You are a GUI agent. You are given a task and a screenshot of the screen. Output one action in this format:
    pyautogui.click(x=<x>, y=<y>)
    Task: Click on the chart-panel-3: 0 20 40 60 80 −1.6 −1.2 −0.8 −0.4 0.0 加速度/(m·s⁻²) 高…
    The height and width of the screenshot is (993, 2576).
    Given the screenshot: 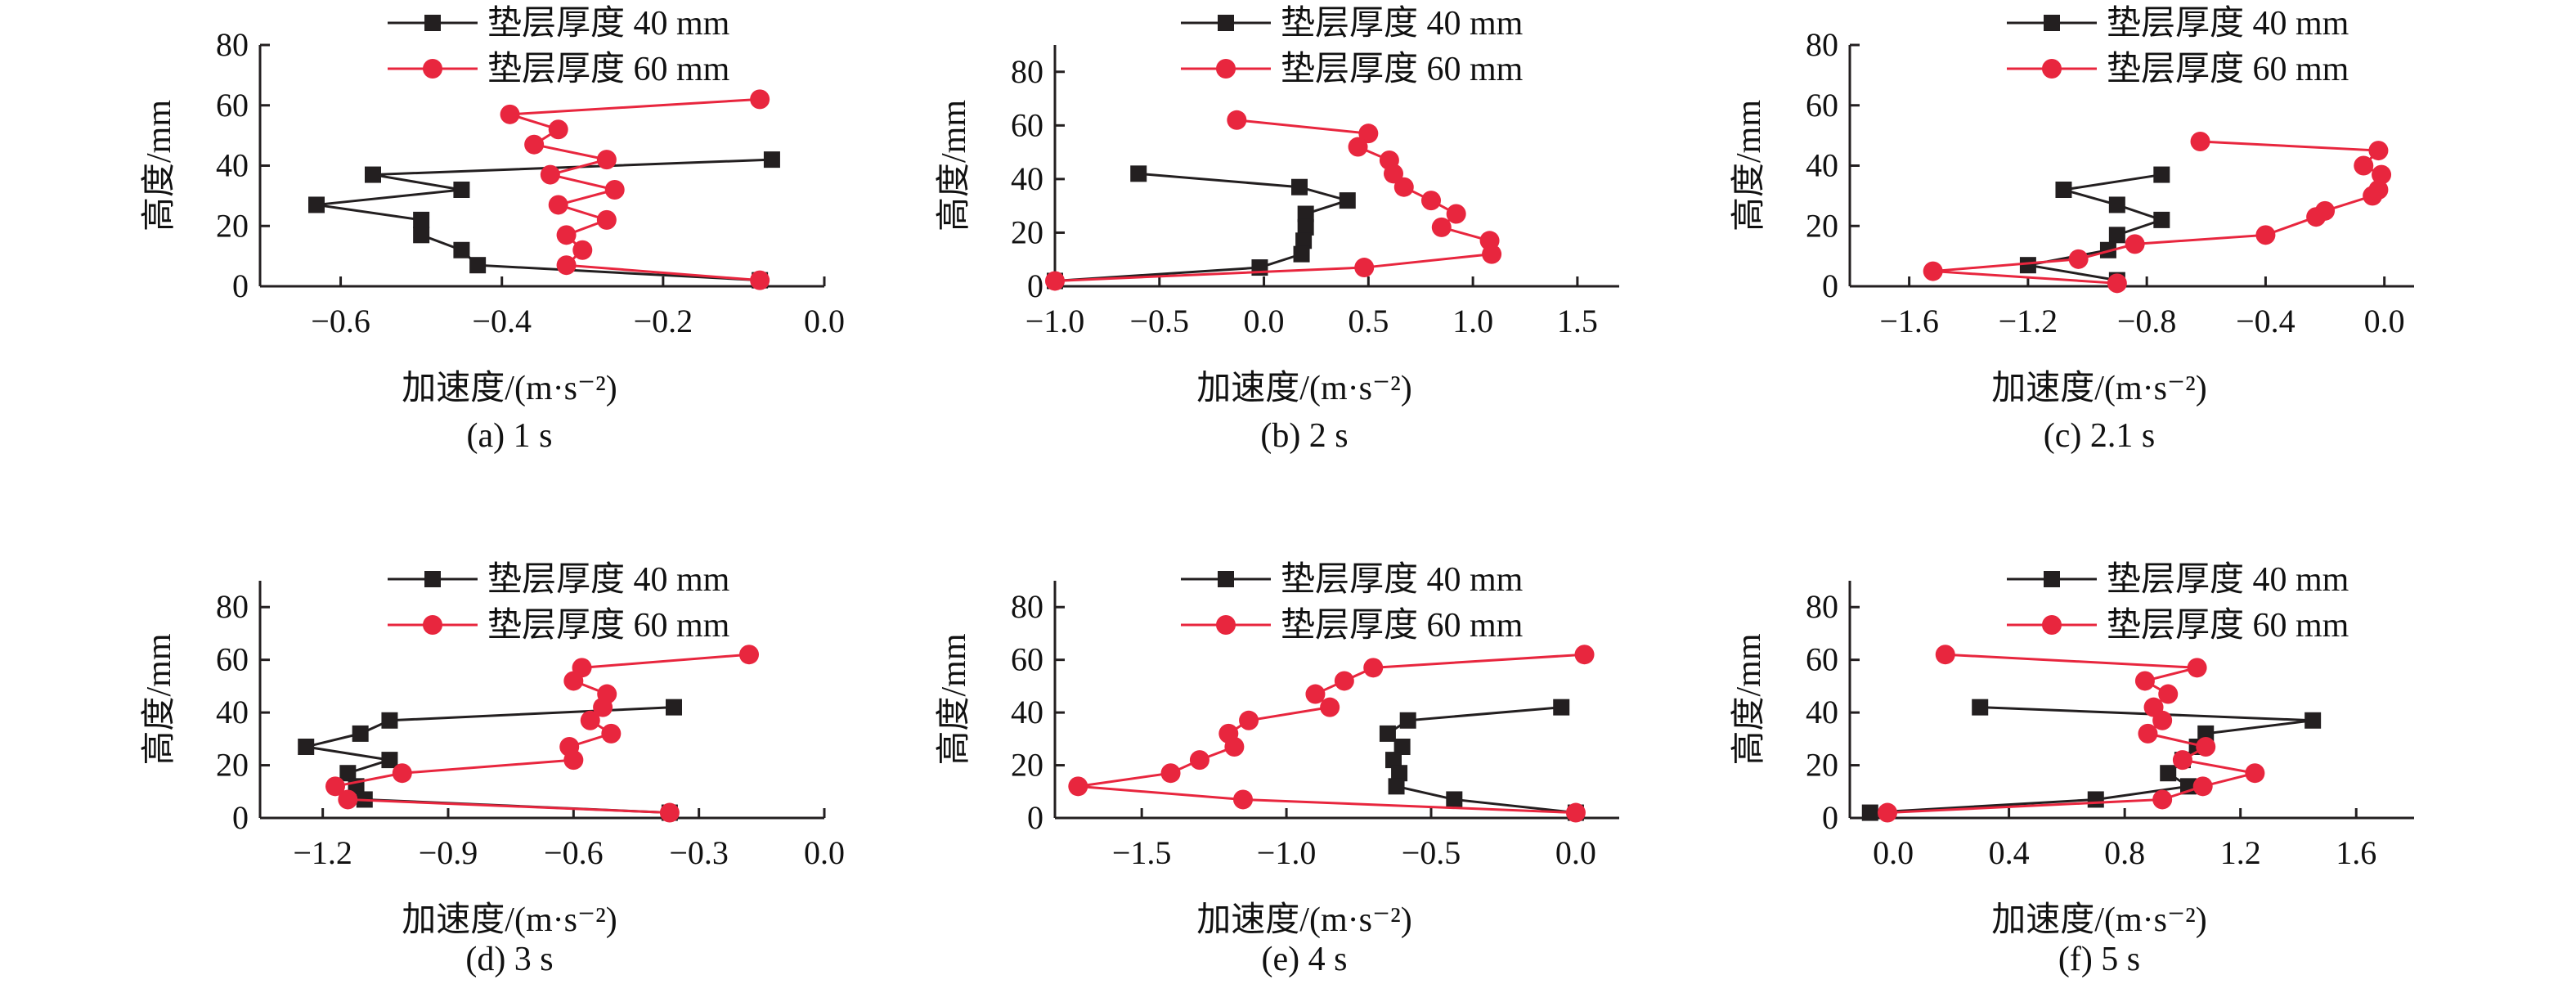 What is the action you would take?
    pyautogui.click(x=2072, y=230)
    